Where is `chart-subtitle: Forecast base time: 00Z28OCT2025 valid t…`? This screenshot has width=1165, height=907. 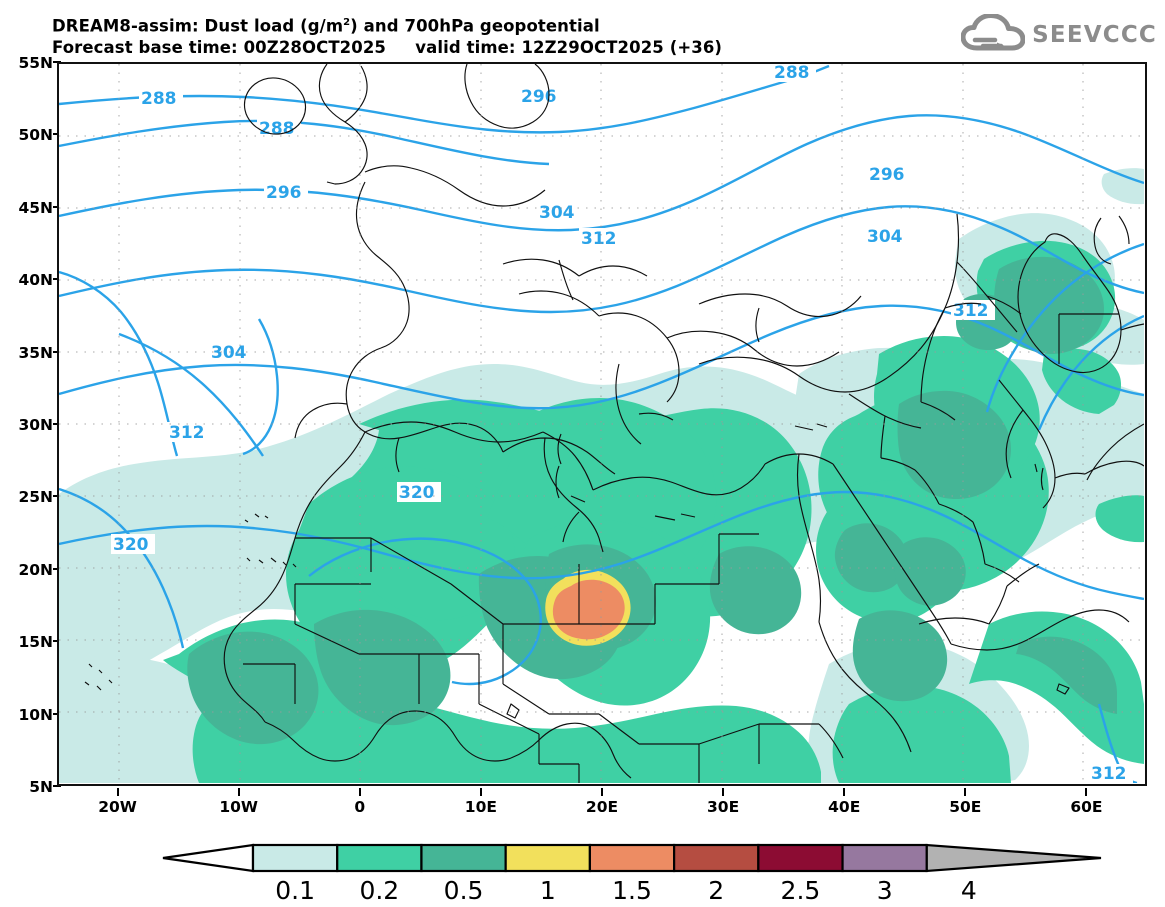
chart-subtitle: Forecast base time: 00Z28OCT2025 valid t… is located at coordinates (387, 47).